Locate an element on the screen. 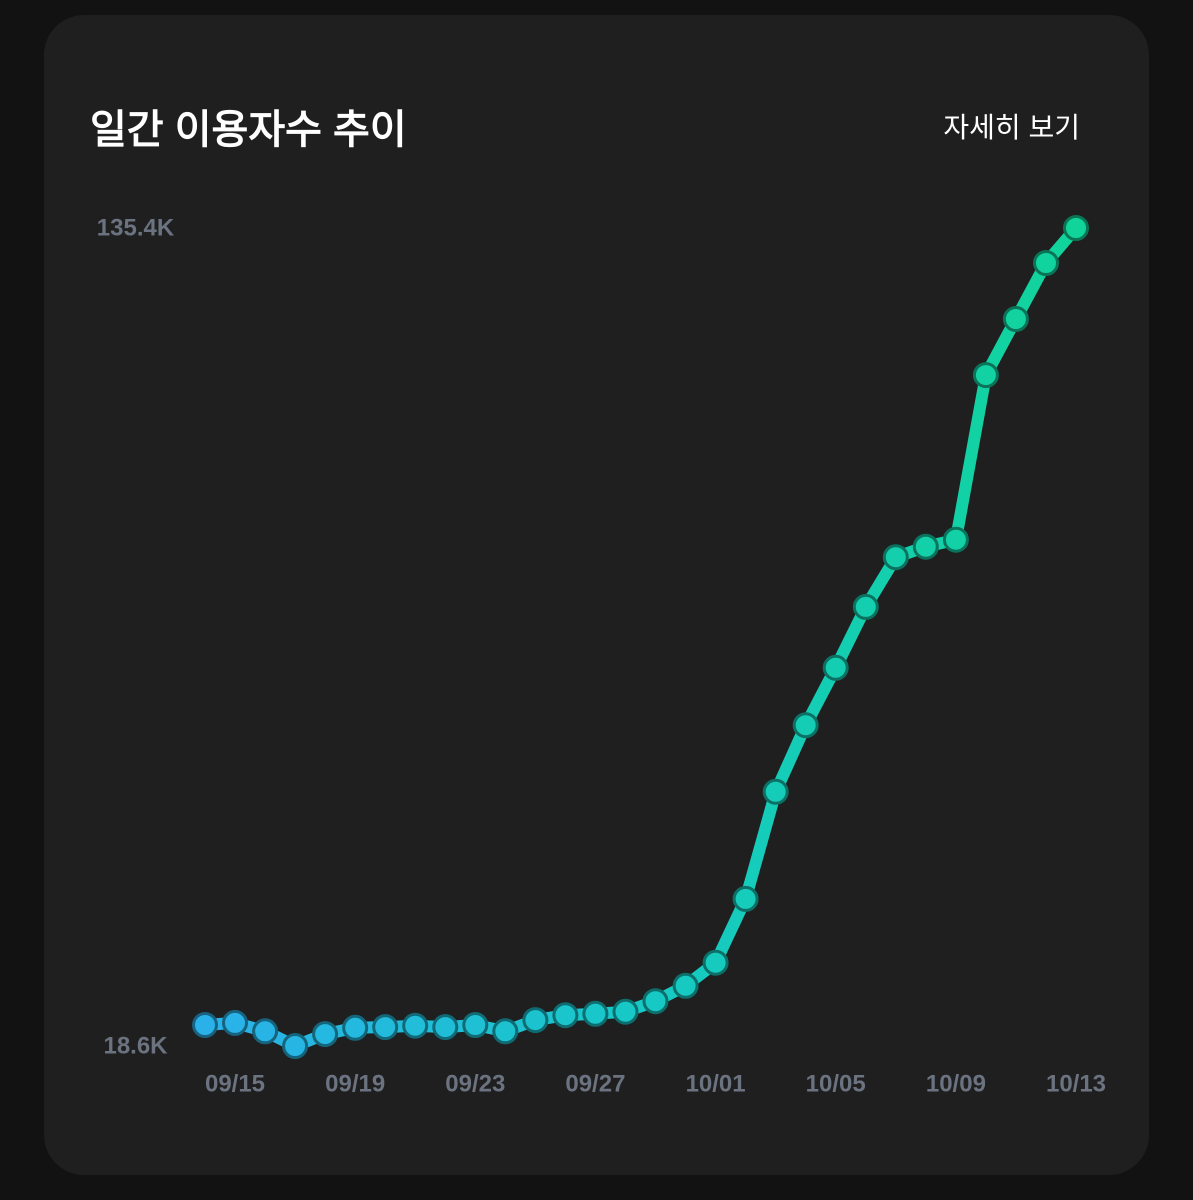  x-tick-label: 09/27 is located at coordinates (595, 1084).